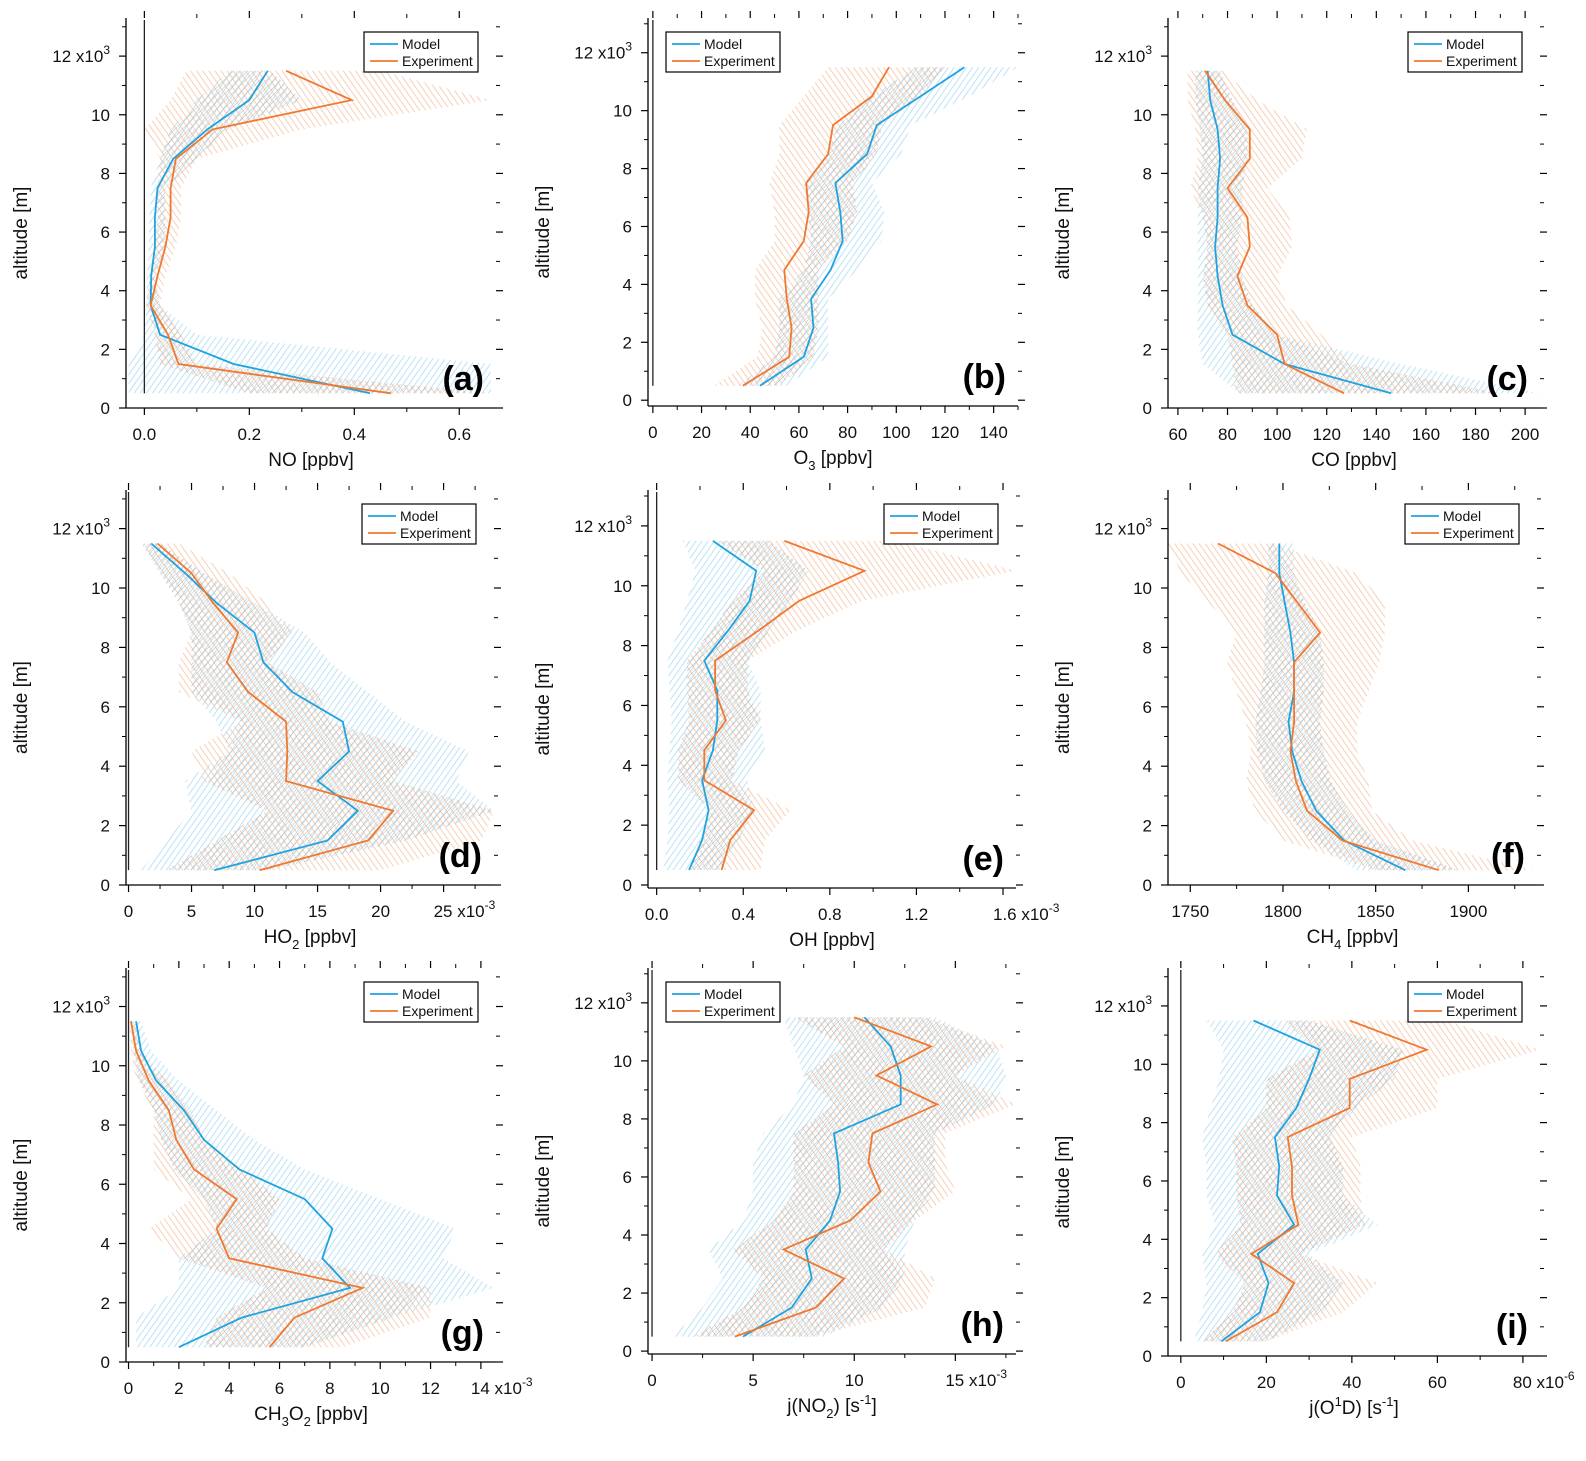 The height and width of the screenshot is (1461, 1586). I want to click on panel-letter: (f), so click(1508, 856).